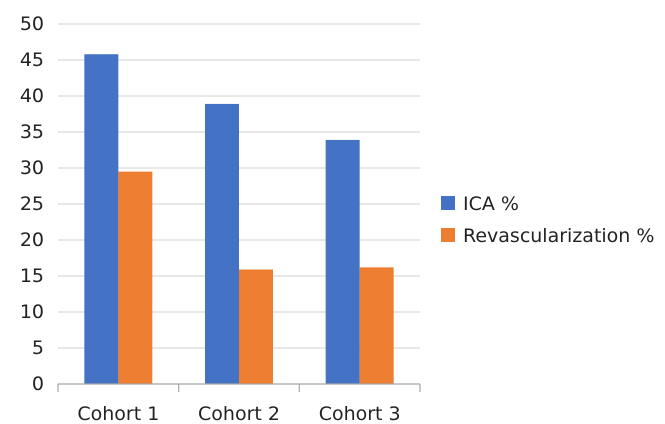  Describe the element at coordinates (547, 220) in the screenshot. I see `legend: ICA % Revascularization %` at that location.